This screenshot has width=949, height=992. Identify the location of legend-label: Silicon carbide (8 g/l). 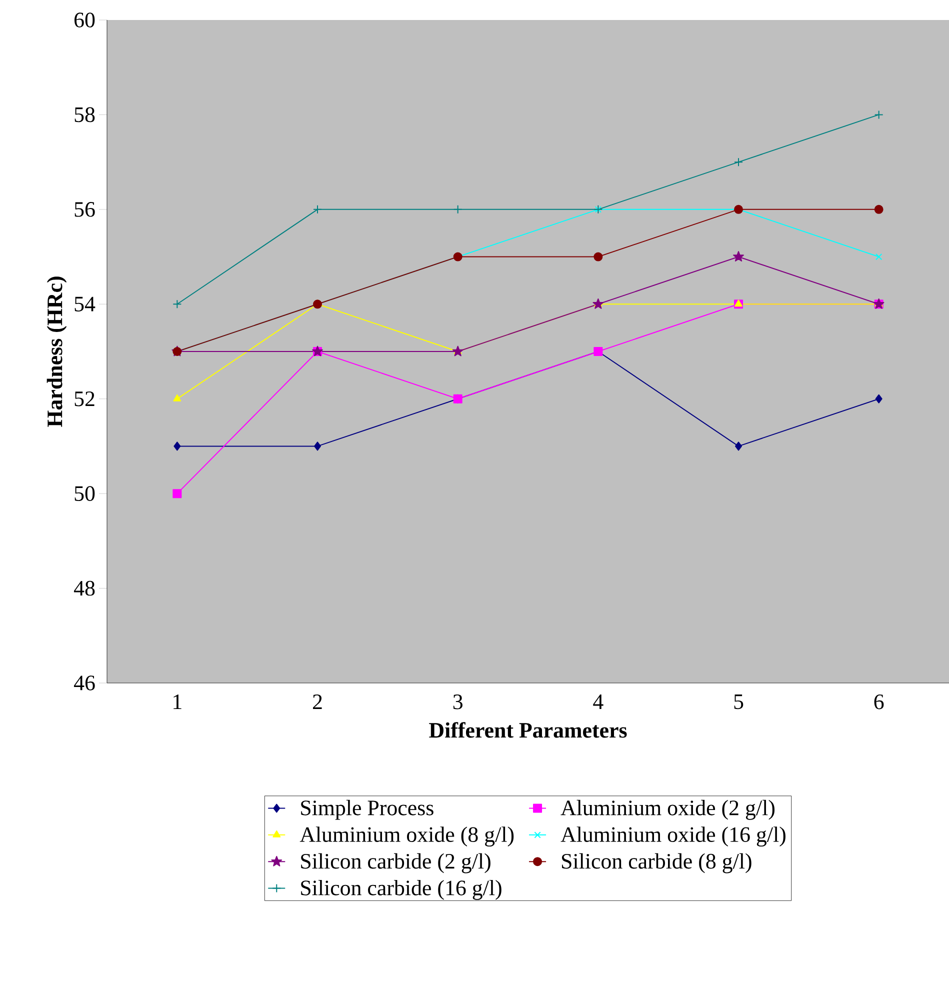
(657, 863).